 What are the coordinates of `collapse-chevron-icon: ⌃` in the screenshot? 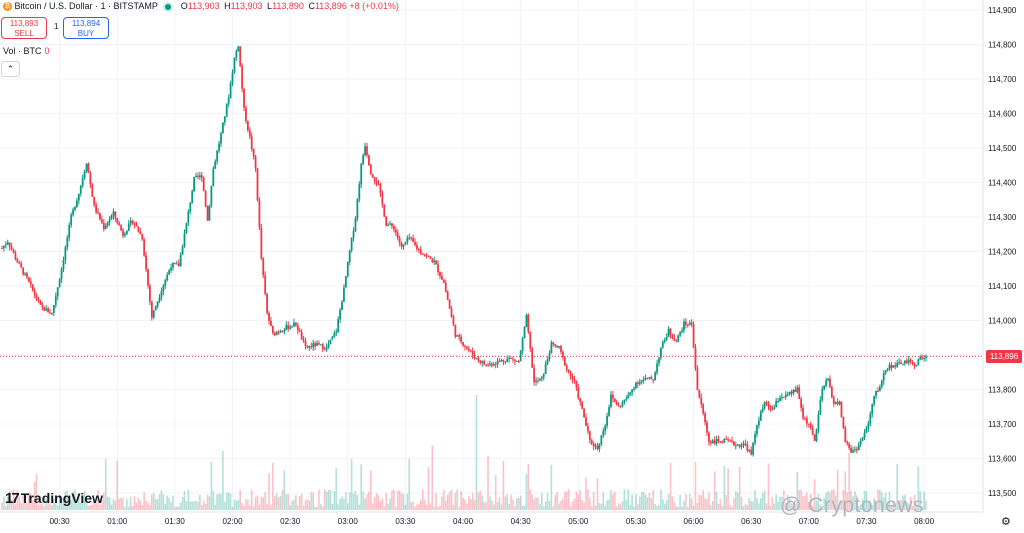 It's located at (10, 69).